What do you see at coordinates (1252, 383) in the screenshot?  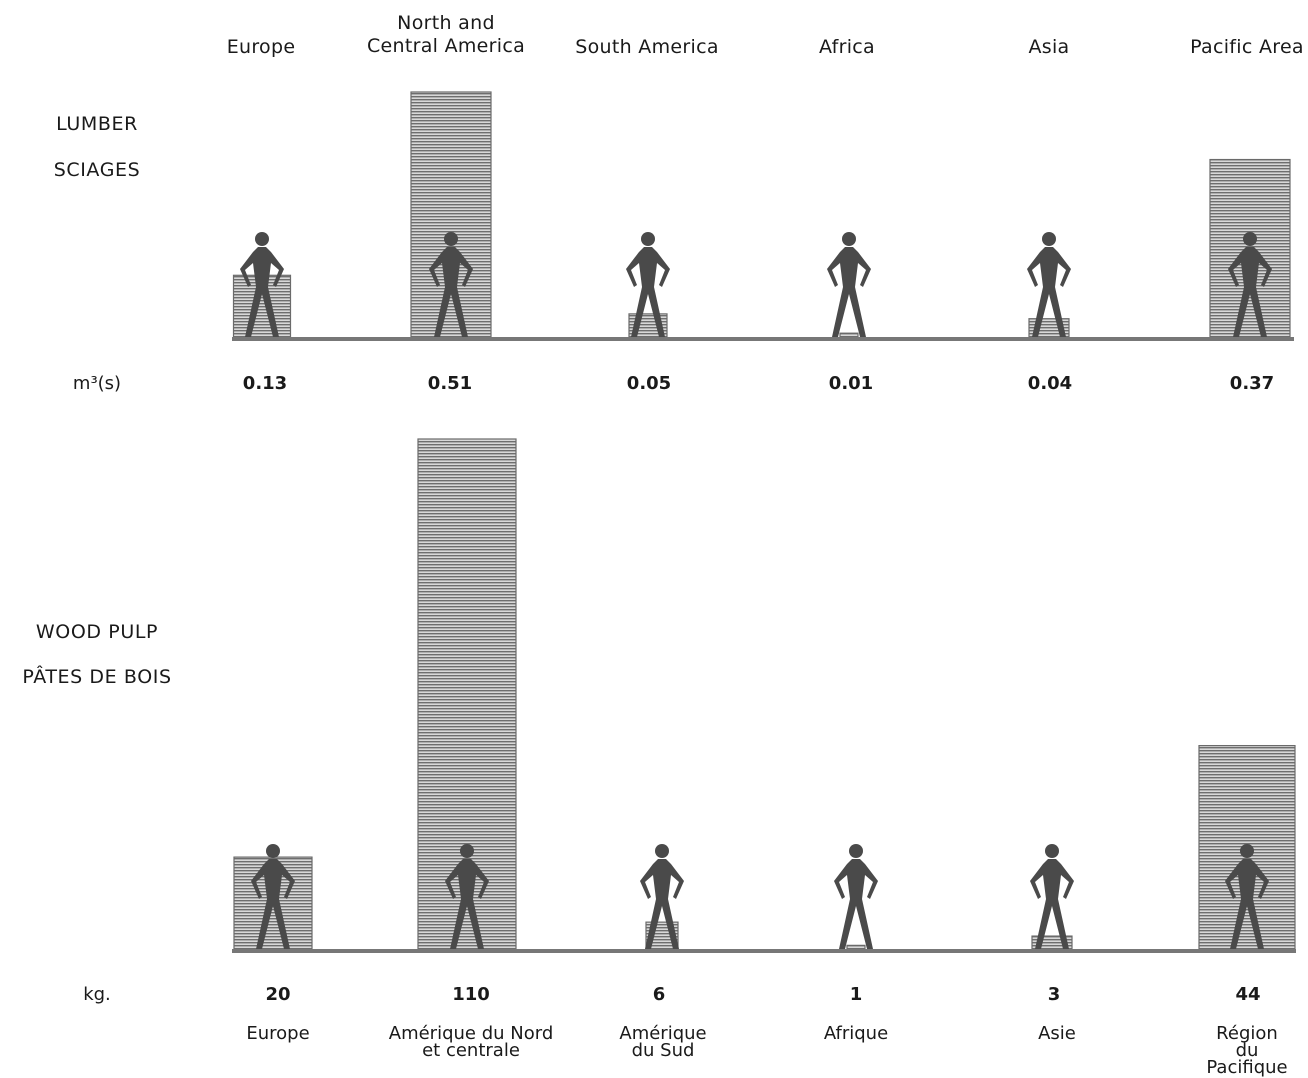 I see `lumber-value-label: 0.37` at bounding box center [1252, 383].